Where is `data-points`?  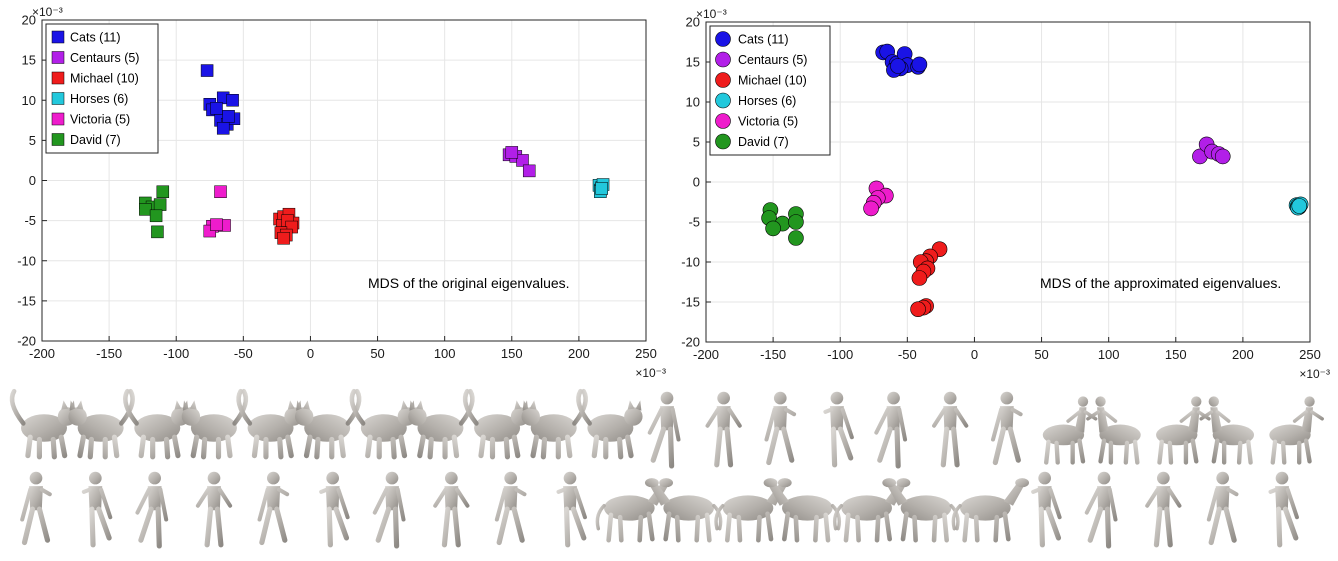
data-points is located at coordinates (374, 154).